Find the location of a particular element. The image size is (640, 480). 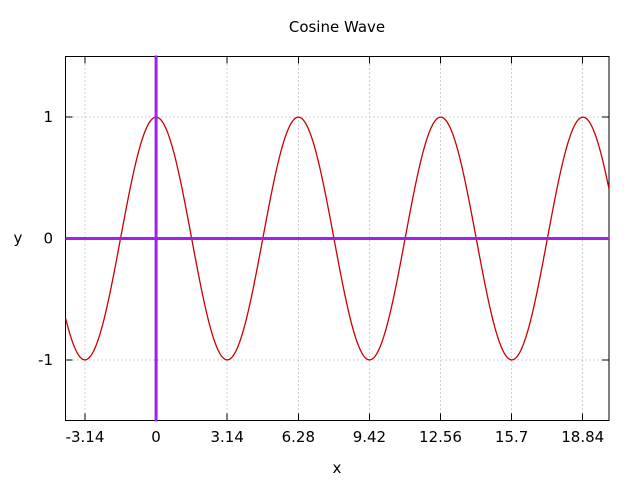

x-axis-label: x is located at coordinates (337, 468).